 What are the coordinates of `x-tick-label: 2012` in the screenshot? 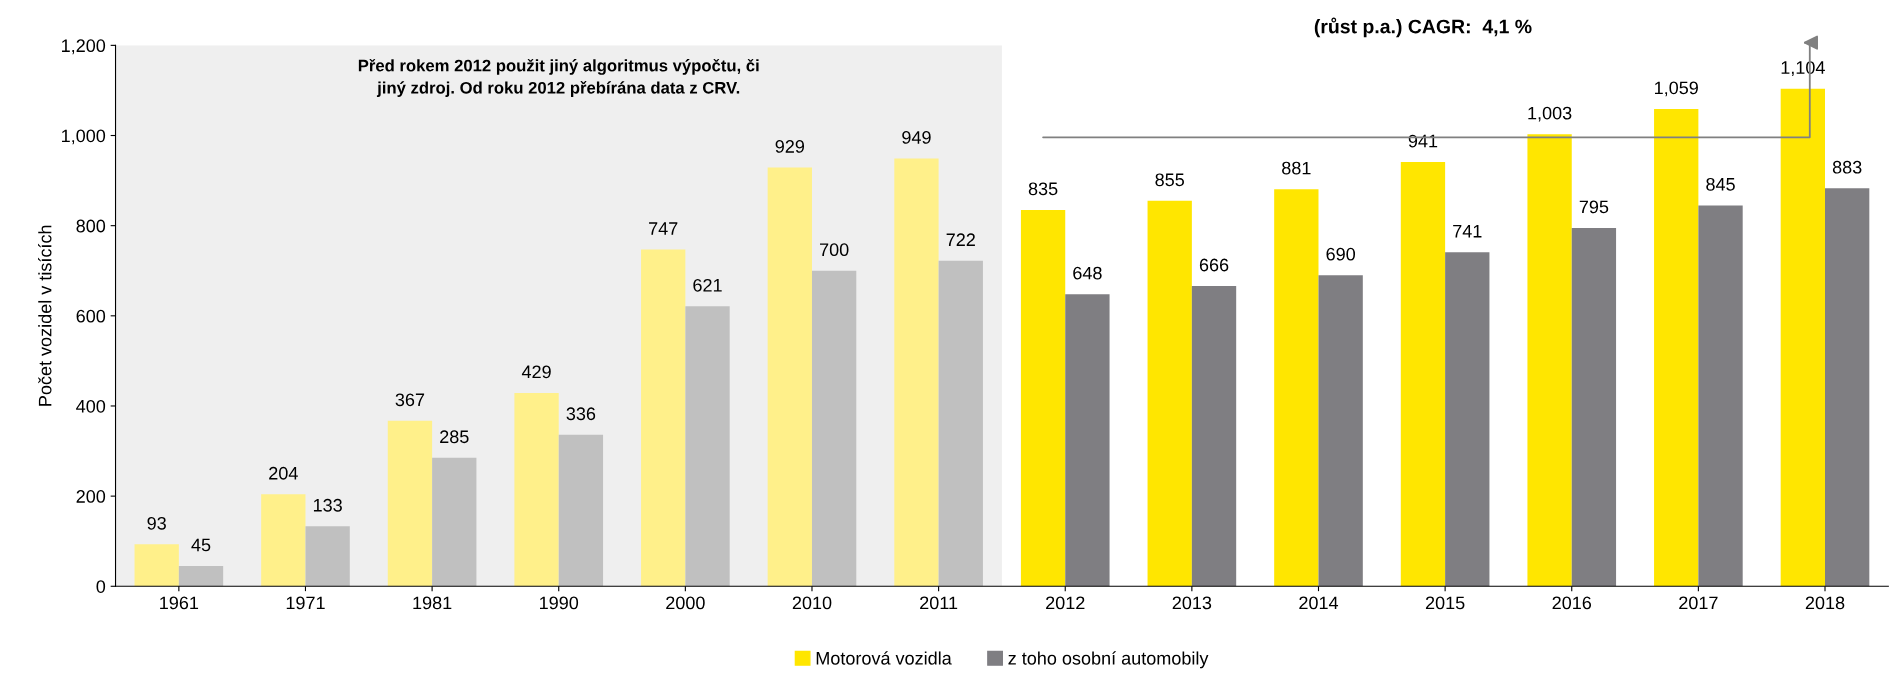 It's located at (1065, 603).